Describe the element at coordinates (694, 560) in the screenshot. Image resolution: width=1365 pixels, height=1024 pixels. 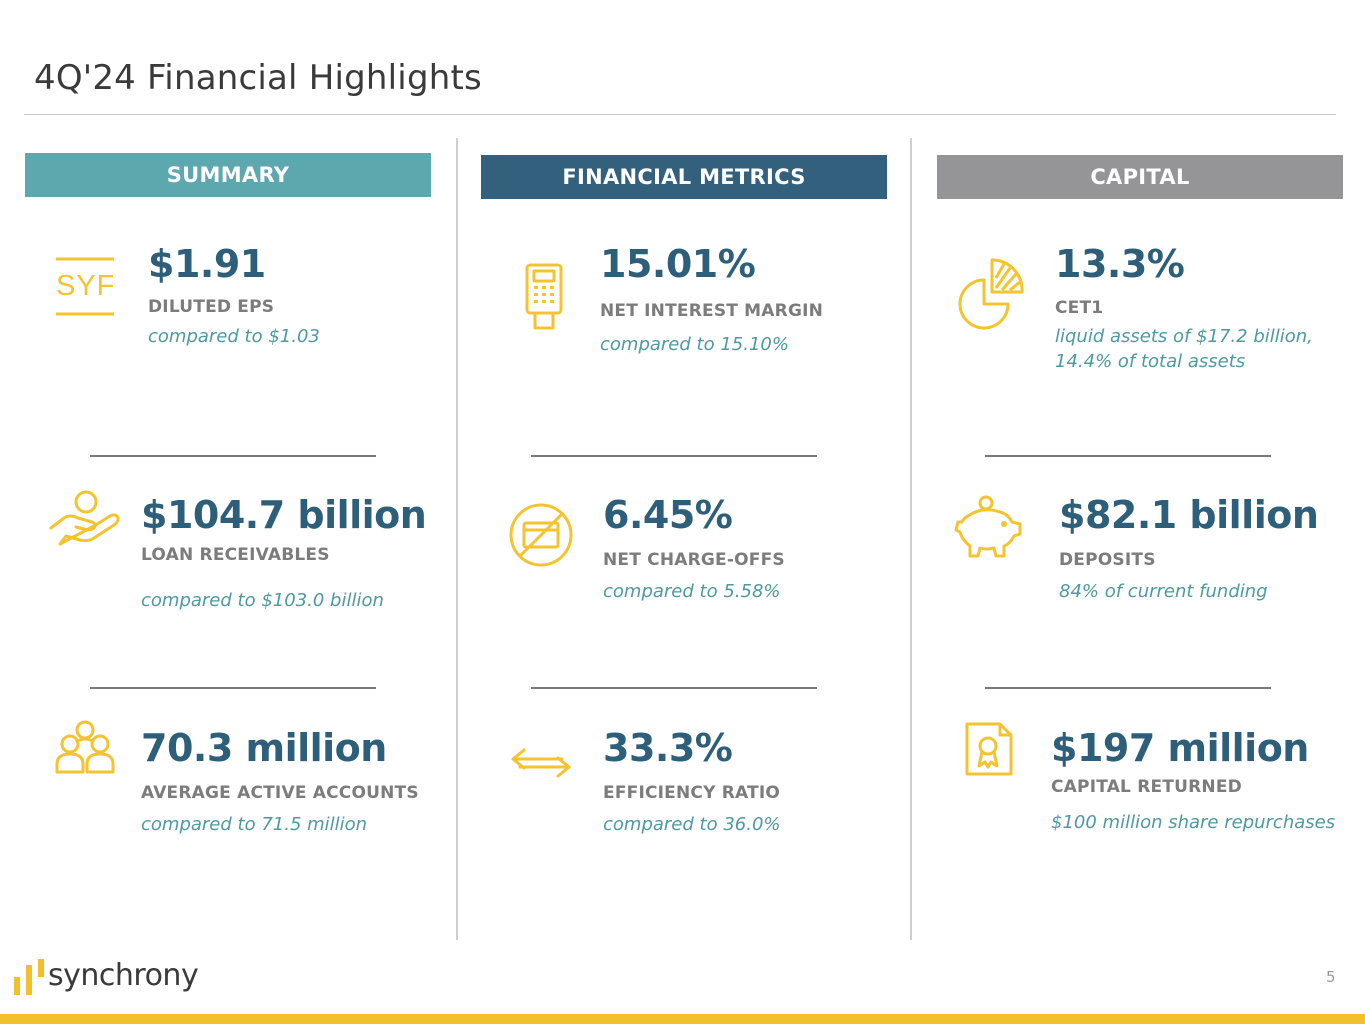
I see `net-charge-offs-label: NET CHARGE-OFFS` at that location.